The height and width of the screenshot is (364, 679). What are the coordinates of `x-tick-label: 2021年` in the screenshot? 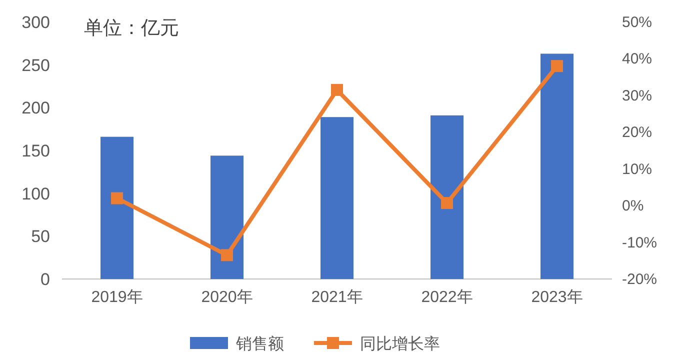 It's located at (337, 297).